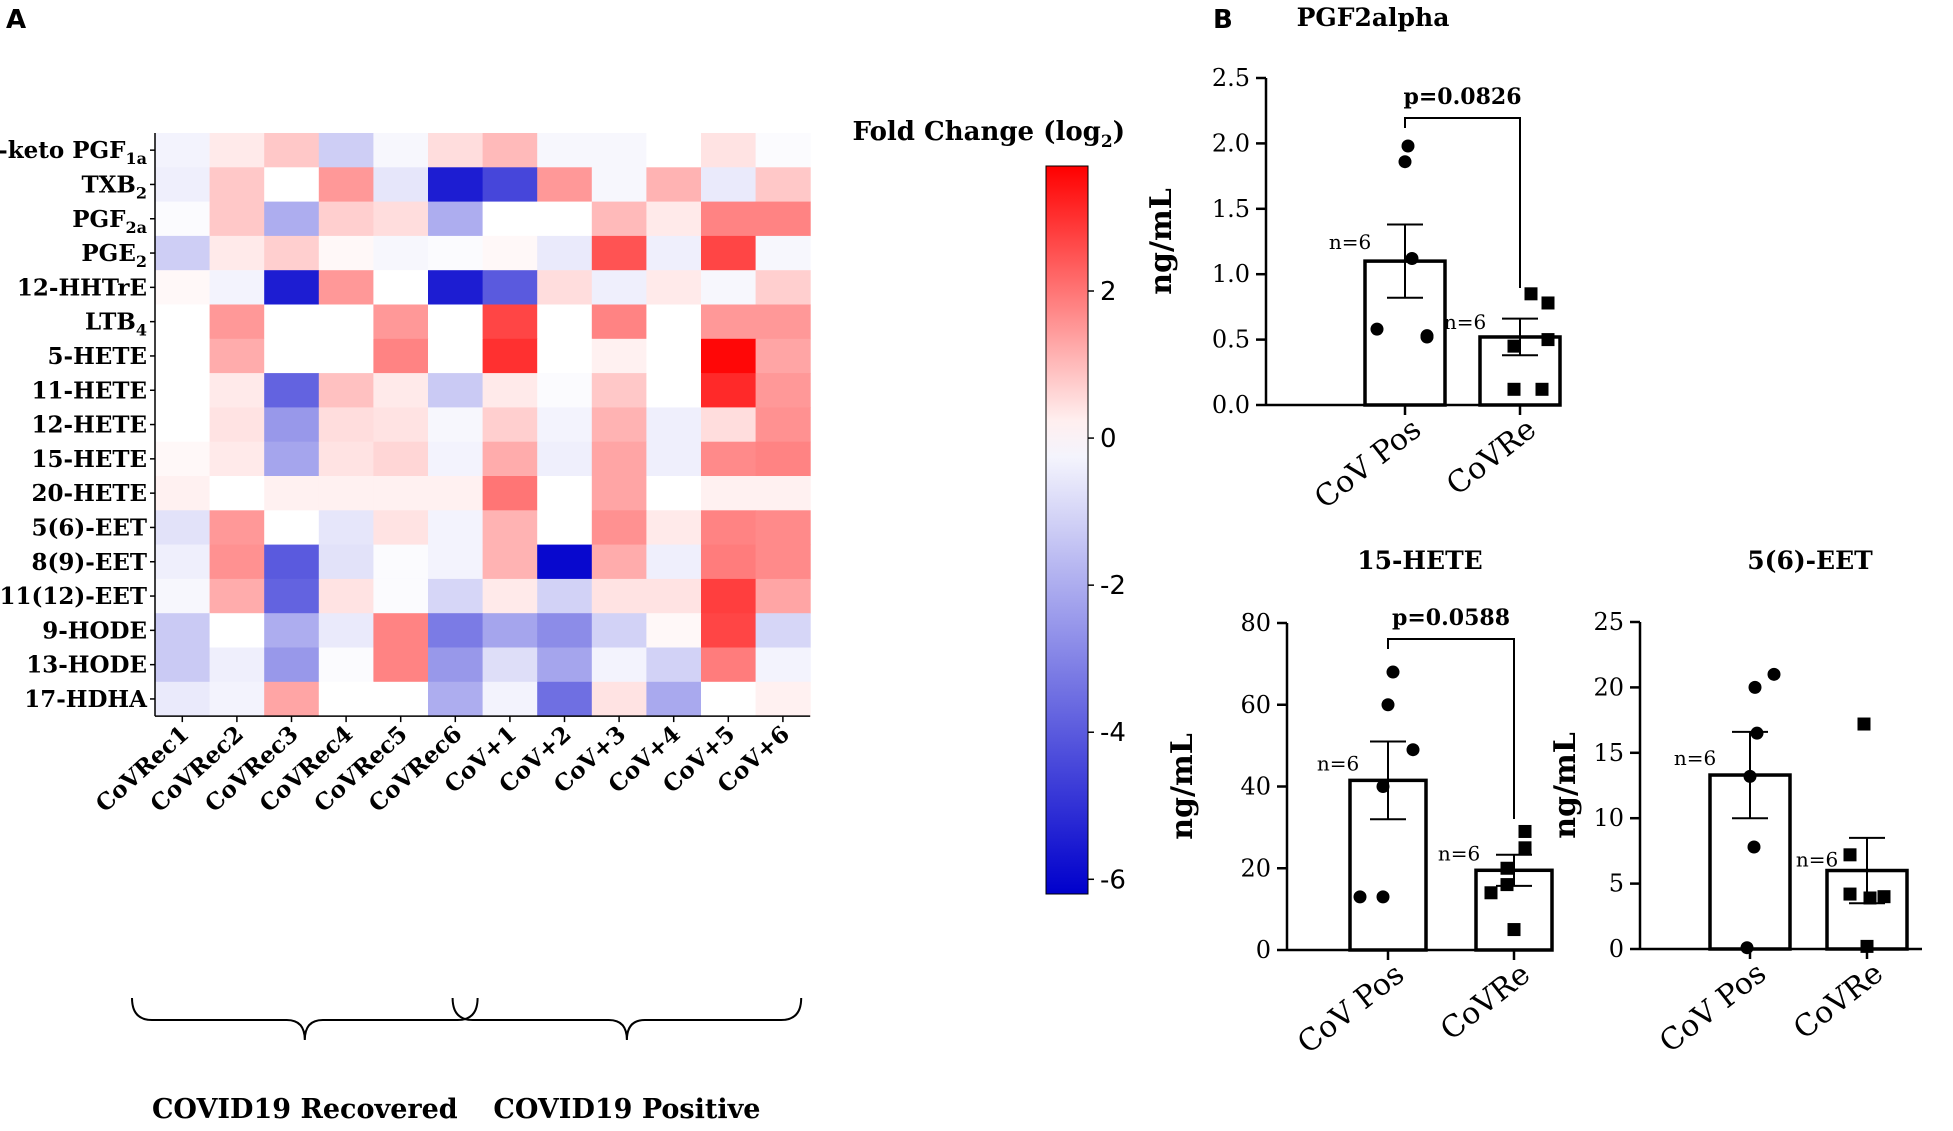 The image size is (1953, 1131). What do you see at coordinates (90, 527) in the screenshot?
I see `heatmap-row-label: 5(6)-EET` at bounding box center [90, 527].